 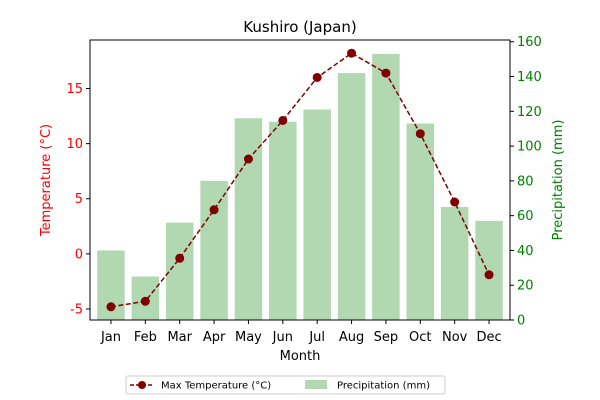 I want to click on right-tick-label: 0, so click(x=521, y=321).